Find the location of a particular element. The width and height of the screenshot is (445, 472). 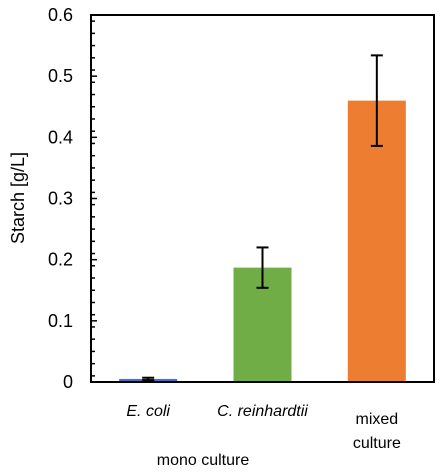

category-label: C. reinhardtii is located at coordinates (262, 411).